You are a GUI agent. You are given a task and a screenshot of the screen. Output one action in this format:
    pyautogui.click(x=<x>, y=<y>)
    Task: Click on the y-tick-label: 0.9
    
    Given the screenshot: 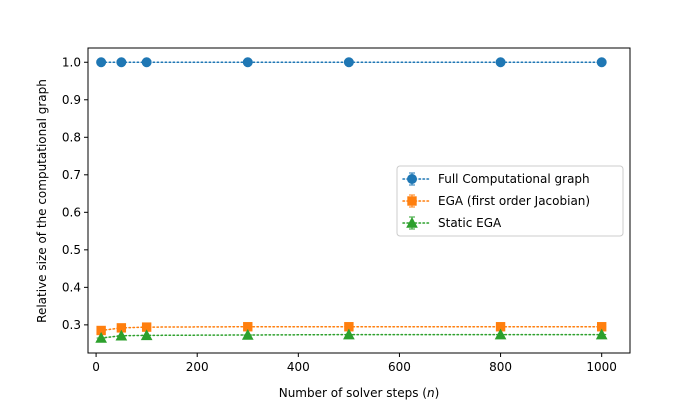 What is the action you would take?
    pyautogui.click(x=71, y=100)
    